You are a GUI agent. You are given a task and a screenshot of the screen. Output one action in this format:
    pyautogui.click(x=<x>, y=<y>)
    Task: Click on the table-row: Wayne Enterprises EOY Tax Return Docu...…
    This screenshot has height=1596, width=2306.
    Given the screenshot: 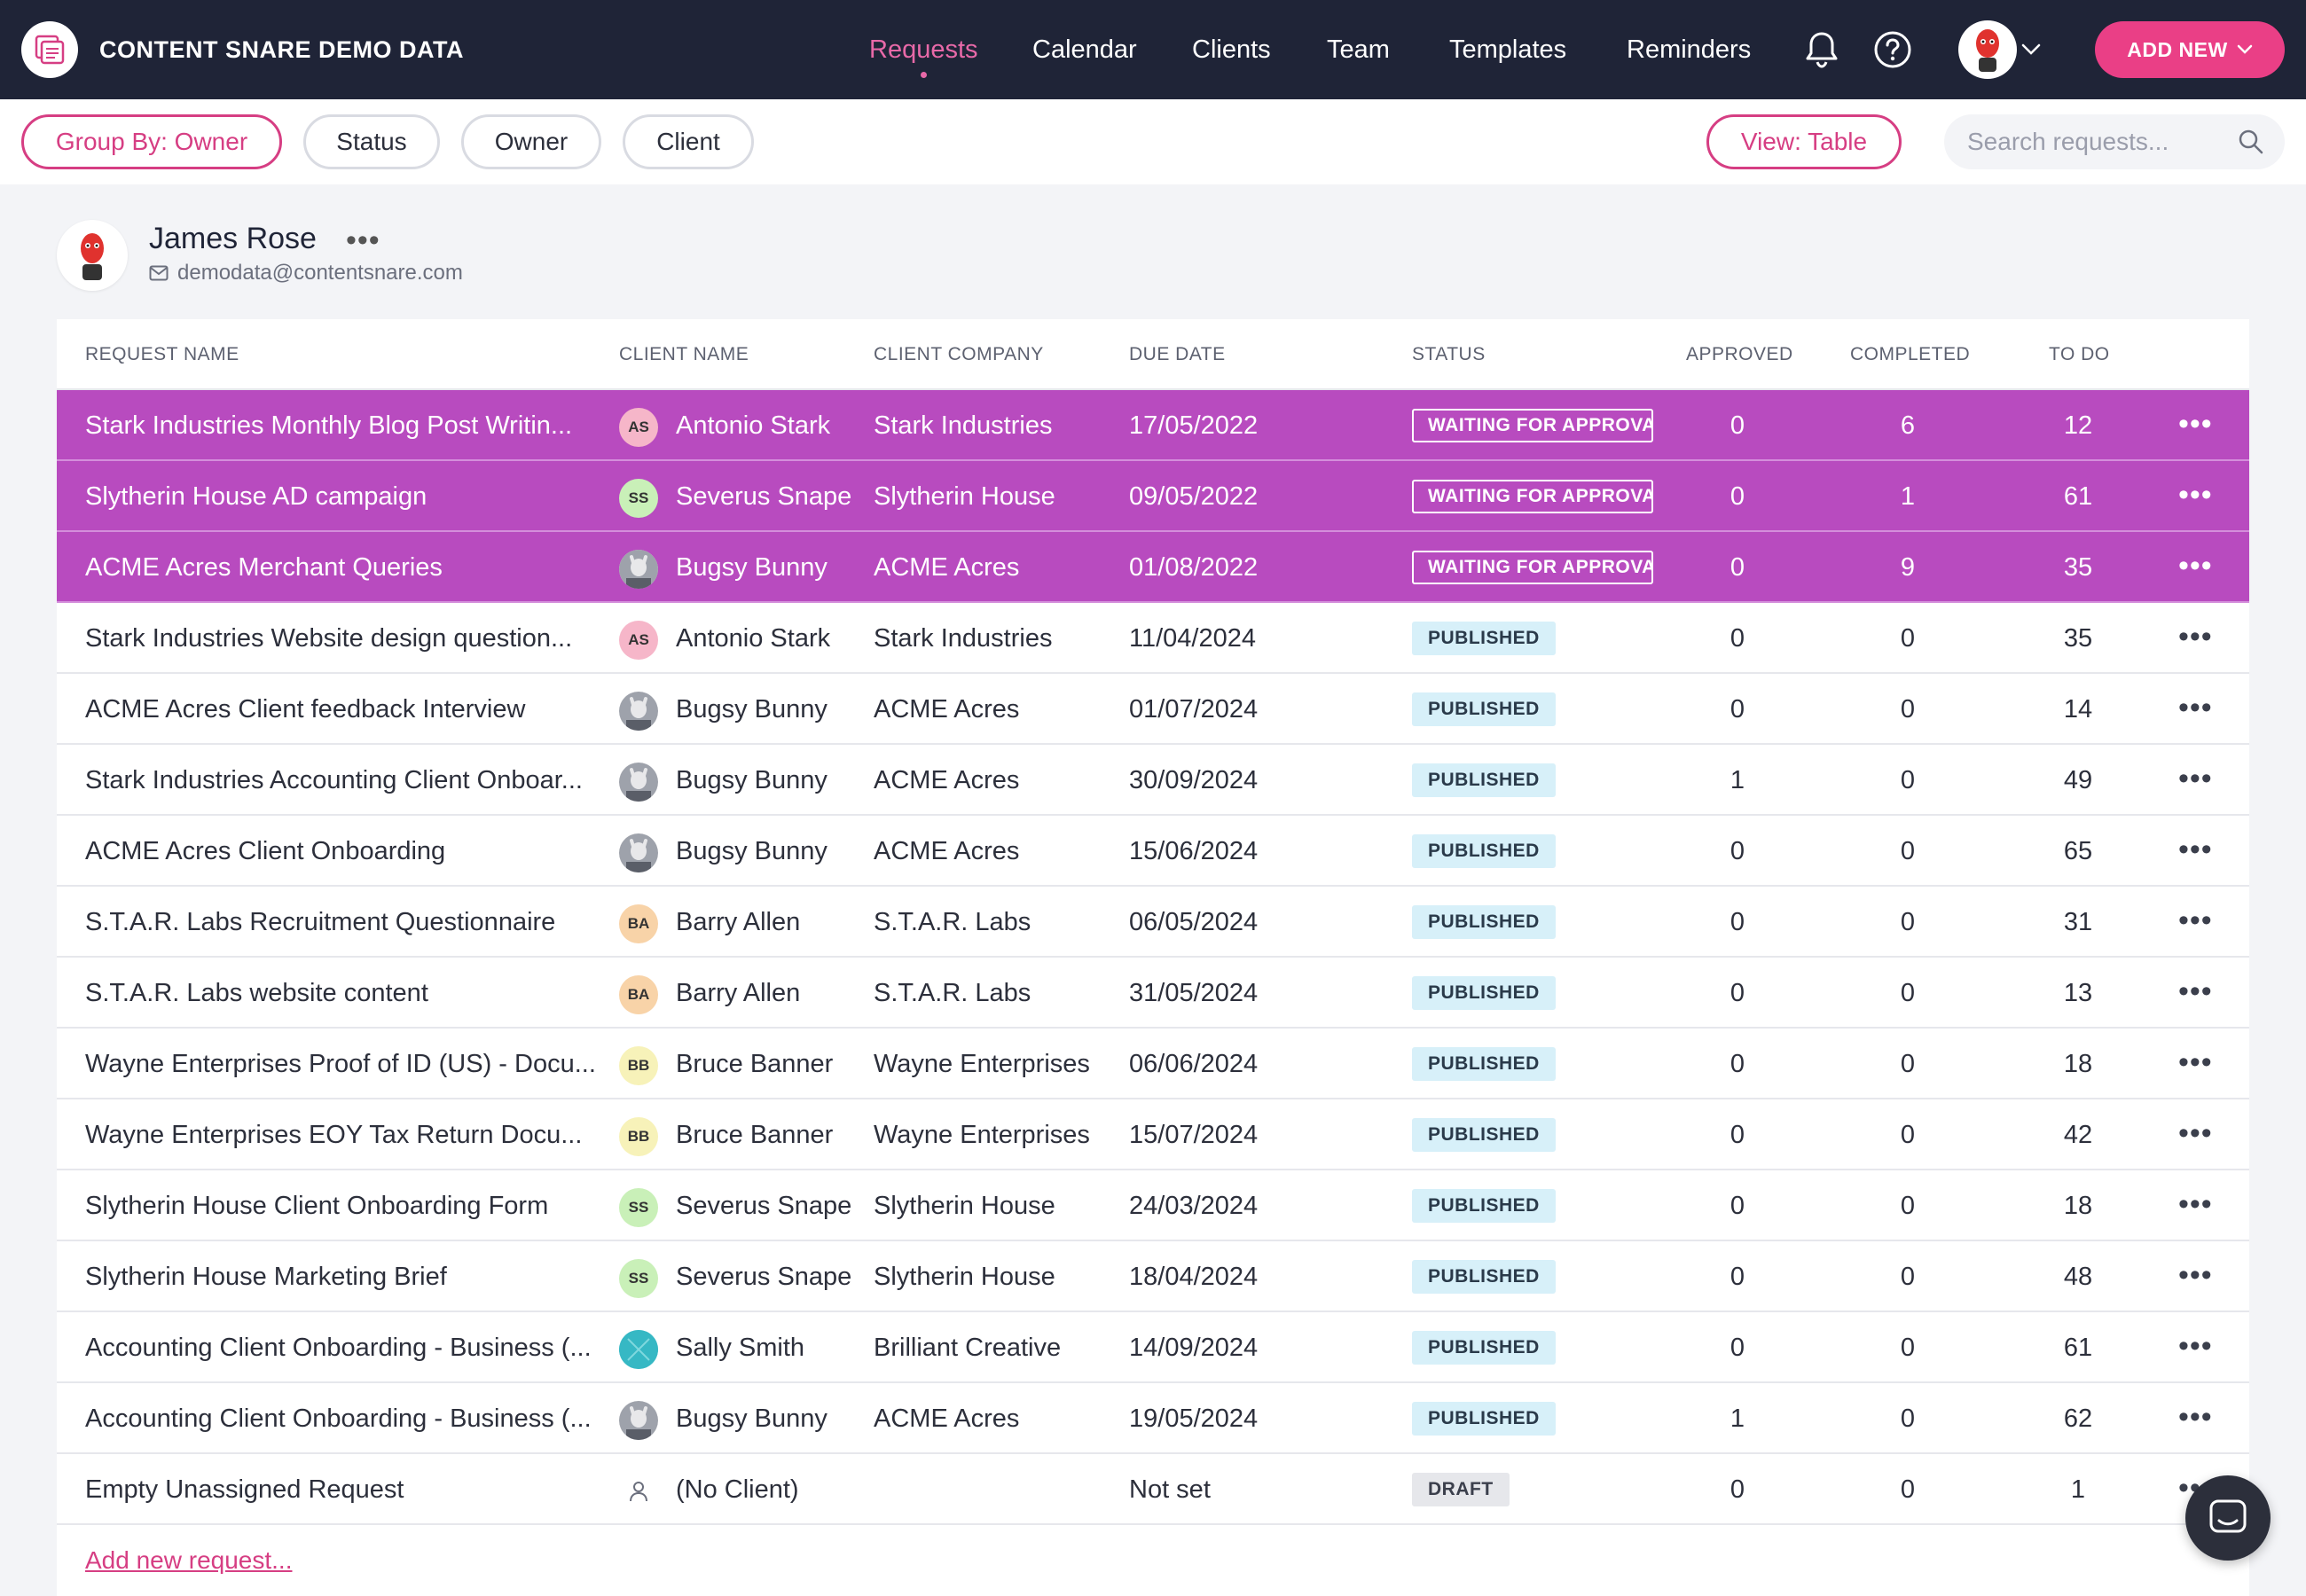 What is the action you would take?
    pyautogui.click(x=1153, y=1135)
    